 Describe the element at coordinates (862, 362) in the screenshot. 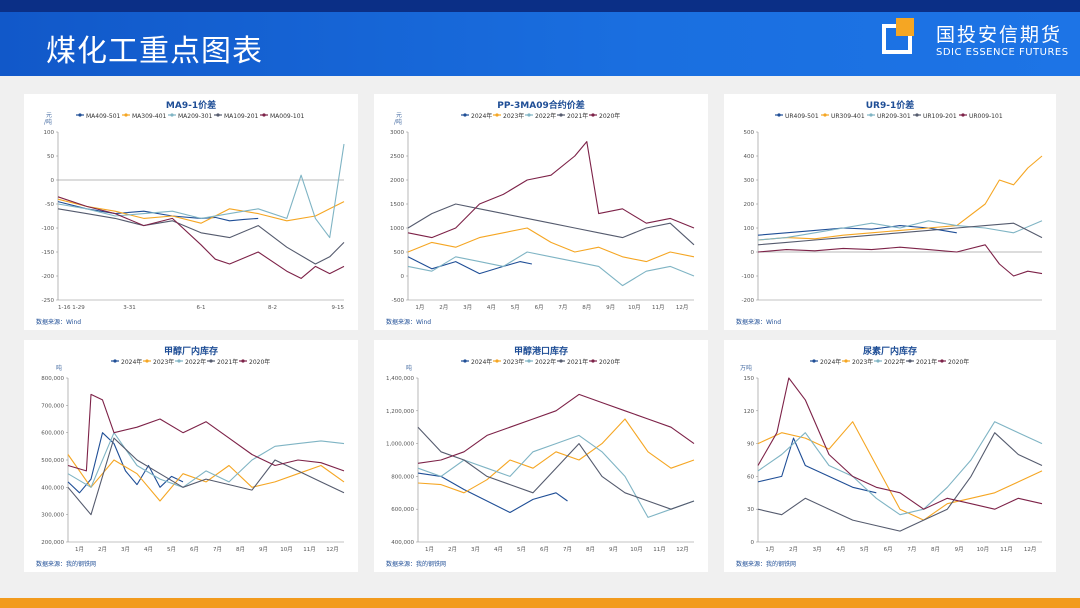

I see `legend-label: 2023年` at that location.